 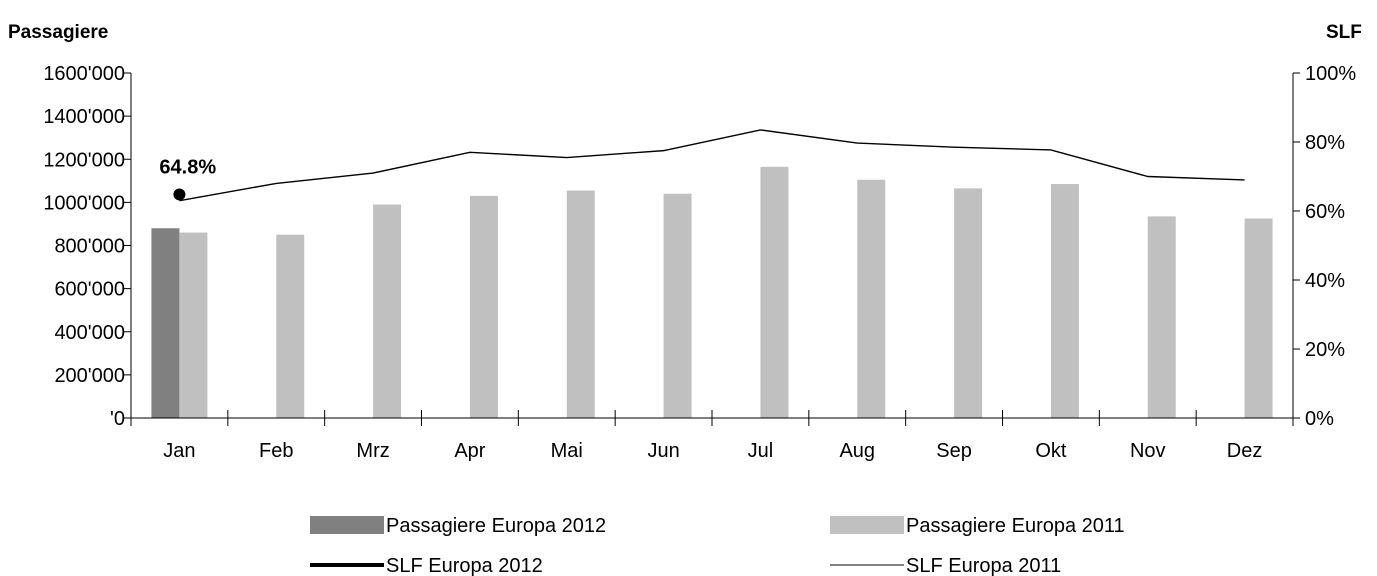 What do you see at coordinates (469, 451) in the screenshot?
I see `x-tick-label: Apr` at bounding box center [469, 451].